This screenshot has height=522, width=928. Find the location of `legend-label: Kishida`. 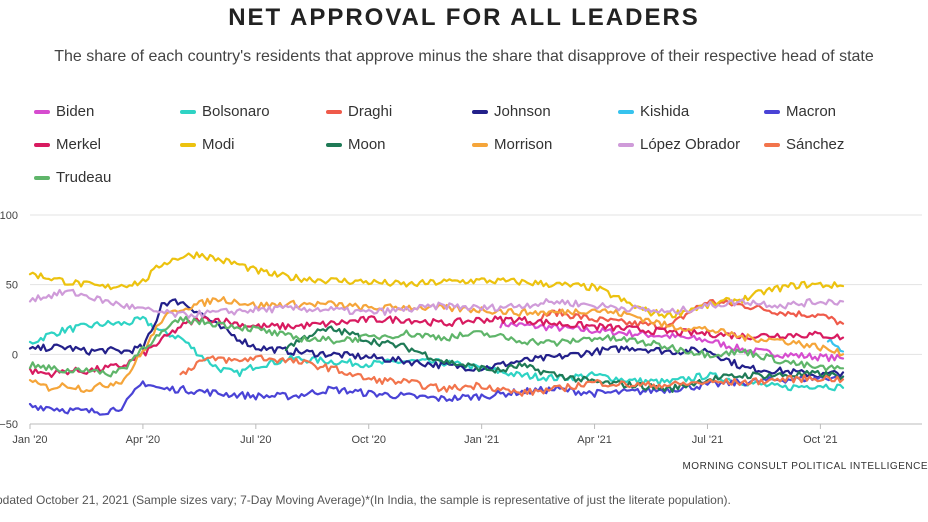

legend-label: Kishida is located at coordinates (665, 111).